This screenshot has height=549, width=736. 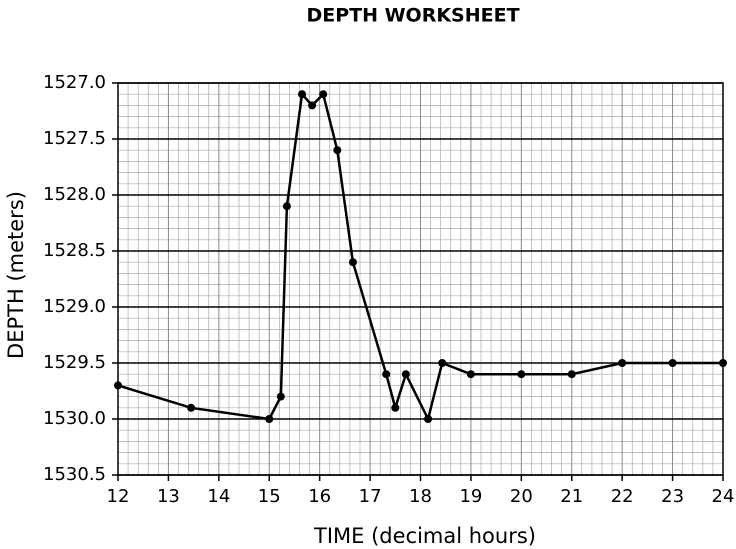 I want to click on x-tick-label: 13, so click(x=168, y=496).